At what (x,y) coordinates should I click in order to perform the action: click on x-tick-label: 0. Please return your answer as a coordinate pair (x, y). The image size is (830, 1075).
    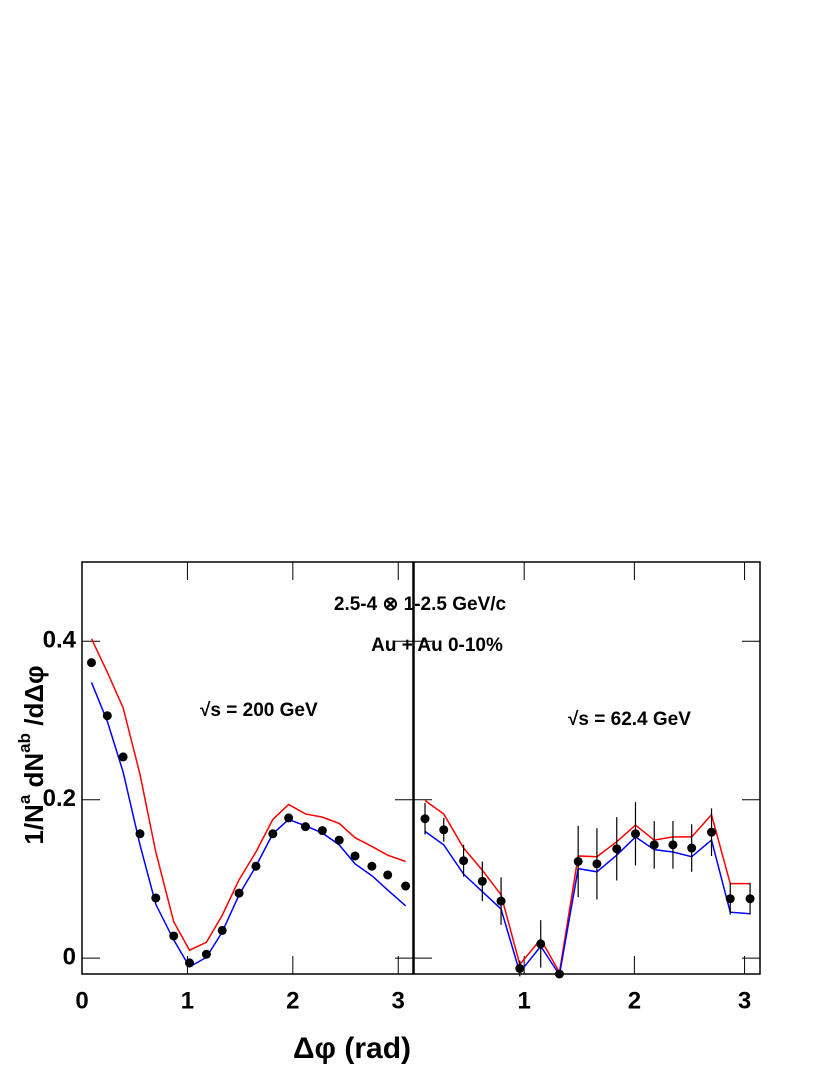
    Looking at the image, I should click on (81, 1000).